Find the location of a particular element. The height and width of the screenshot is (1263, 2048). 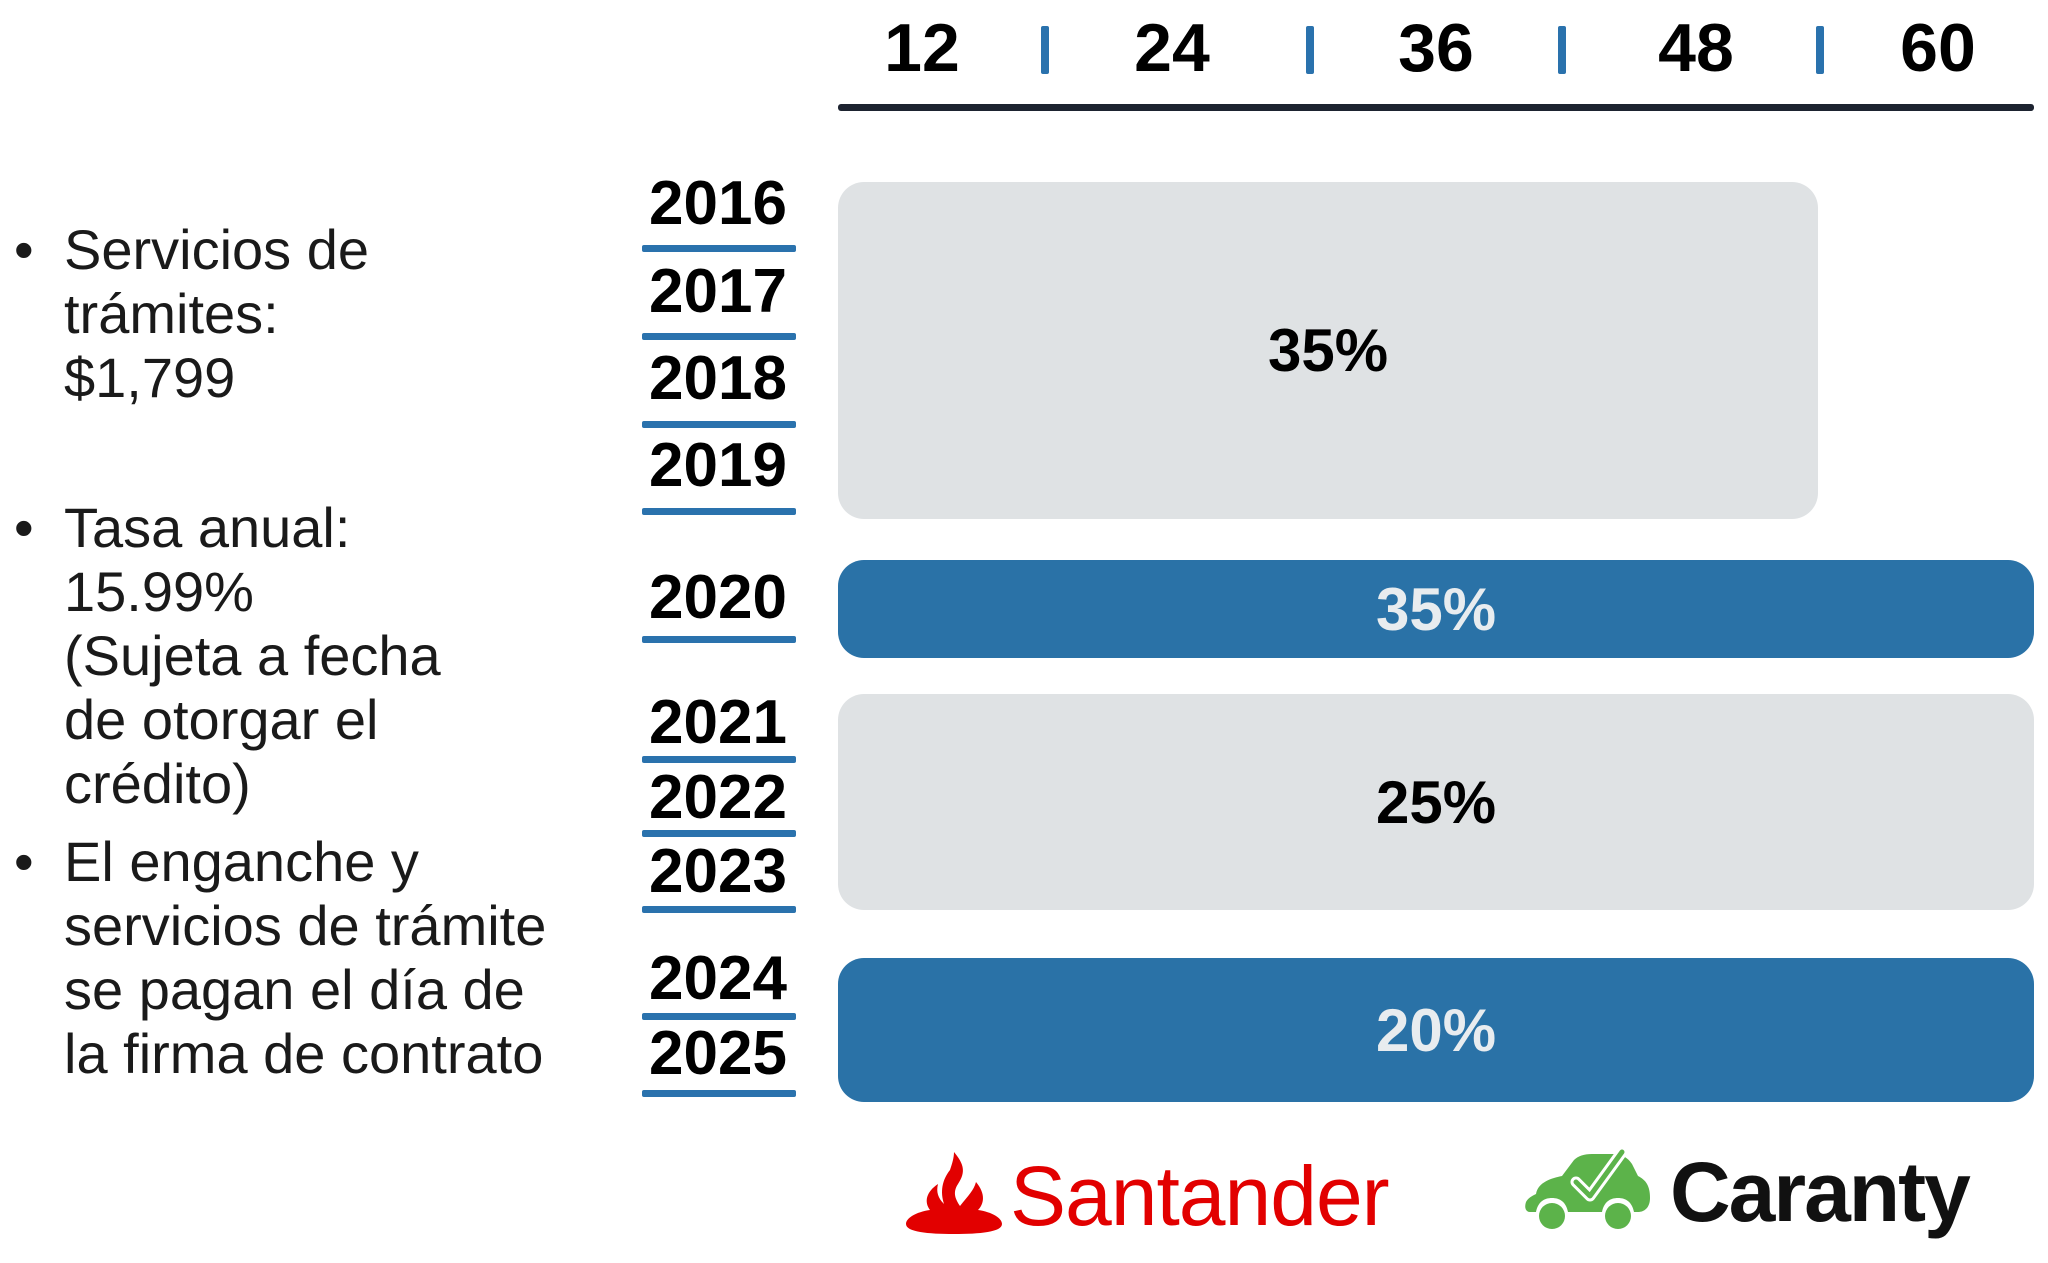

bar-2021-2023: 25% is located at coordinates (1436, 802).